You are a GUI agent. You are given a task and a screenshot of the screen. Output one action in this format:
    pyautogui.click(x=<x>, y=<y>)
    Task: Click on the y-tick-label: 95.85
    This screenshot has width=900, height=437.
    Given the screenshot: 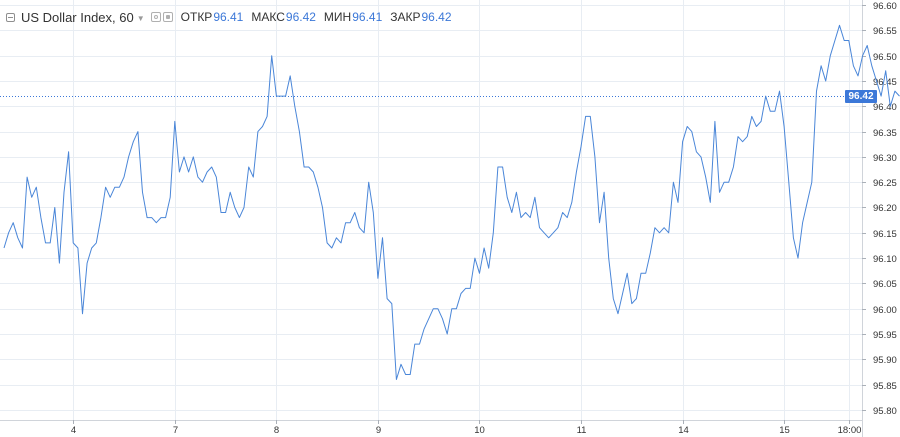 What is the action you would take?
    pyautogui.click(x=885, y=386)
    